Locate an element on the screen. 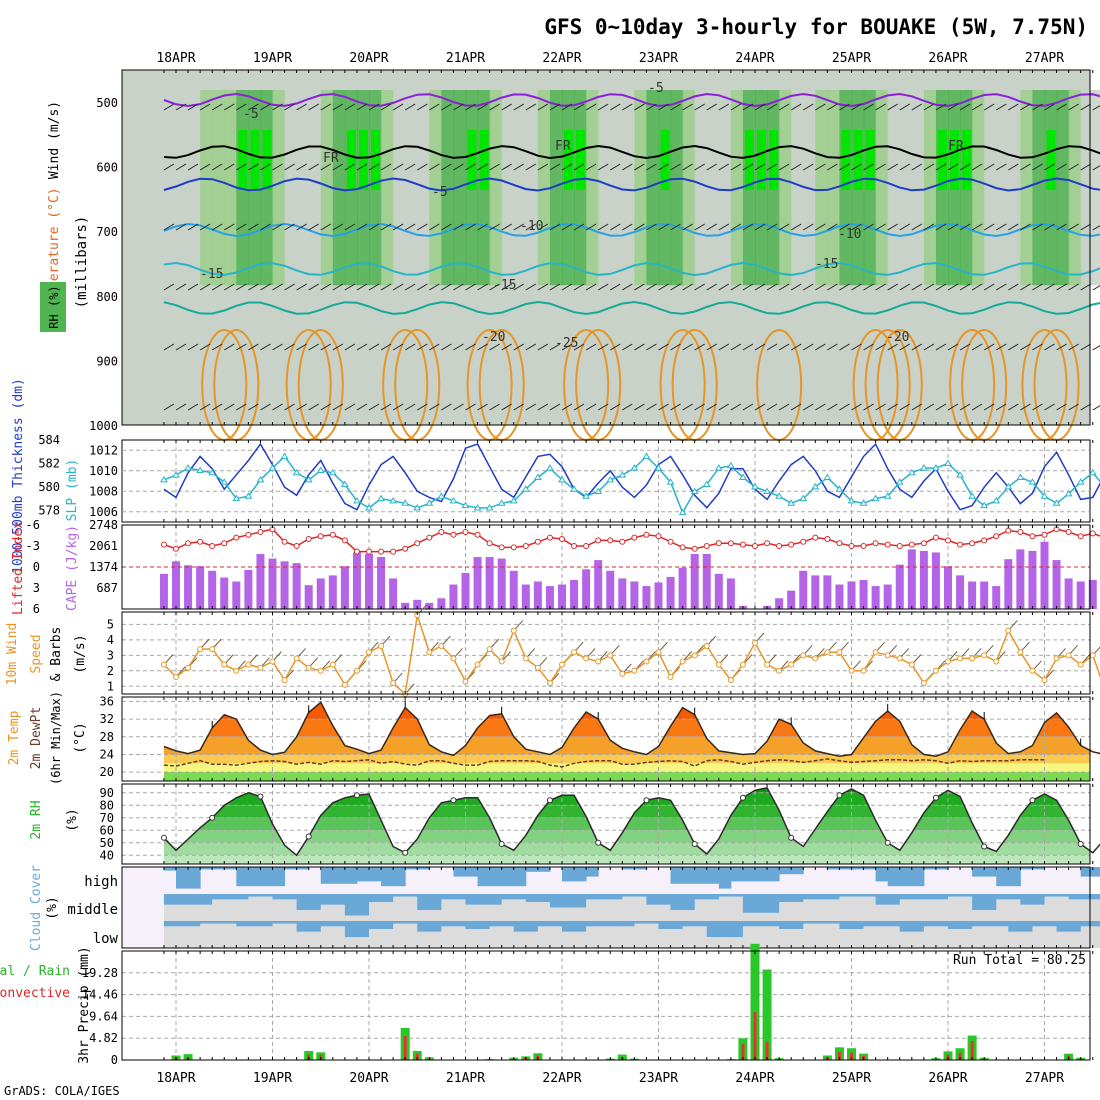  wind10-tick-label: 4 is located at coordinates (110, 640).